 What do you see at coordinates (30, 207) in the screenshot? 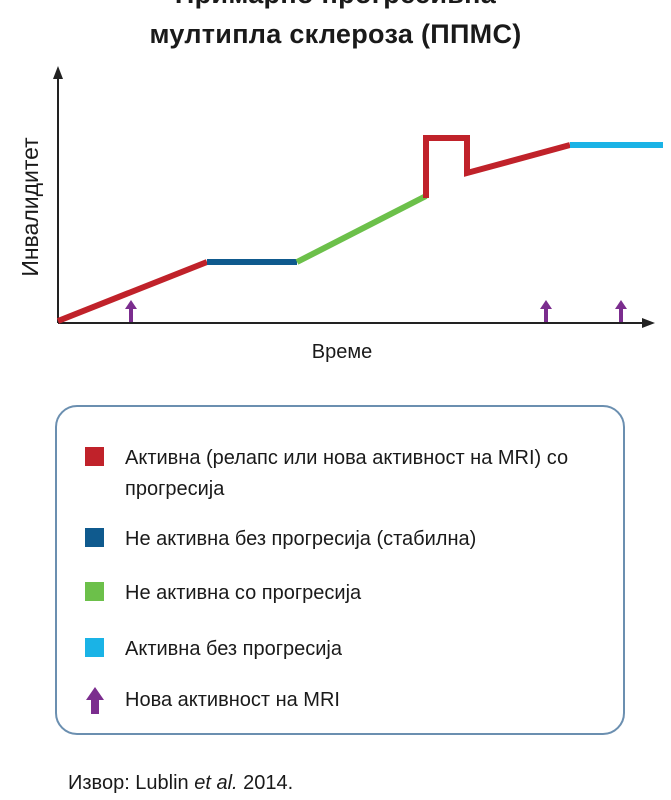
I see `y-axis-label: Инвалидитет` at bounding box center [30, 207].